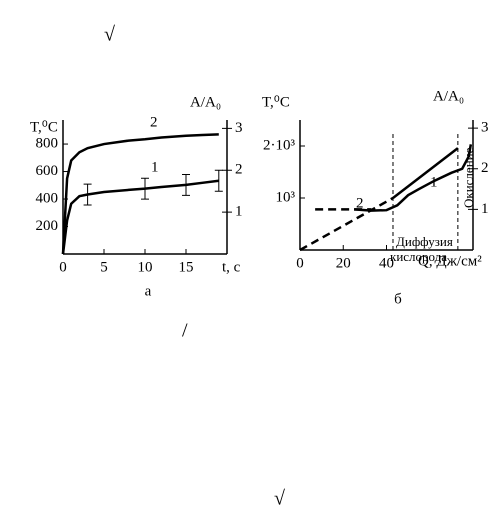  I want to click on caption: б, so click(398, 299).